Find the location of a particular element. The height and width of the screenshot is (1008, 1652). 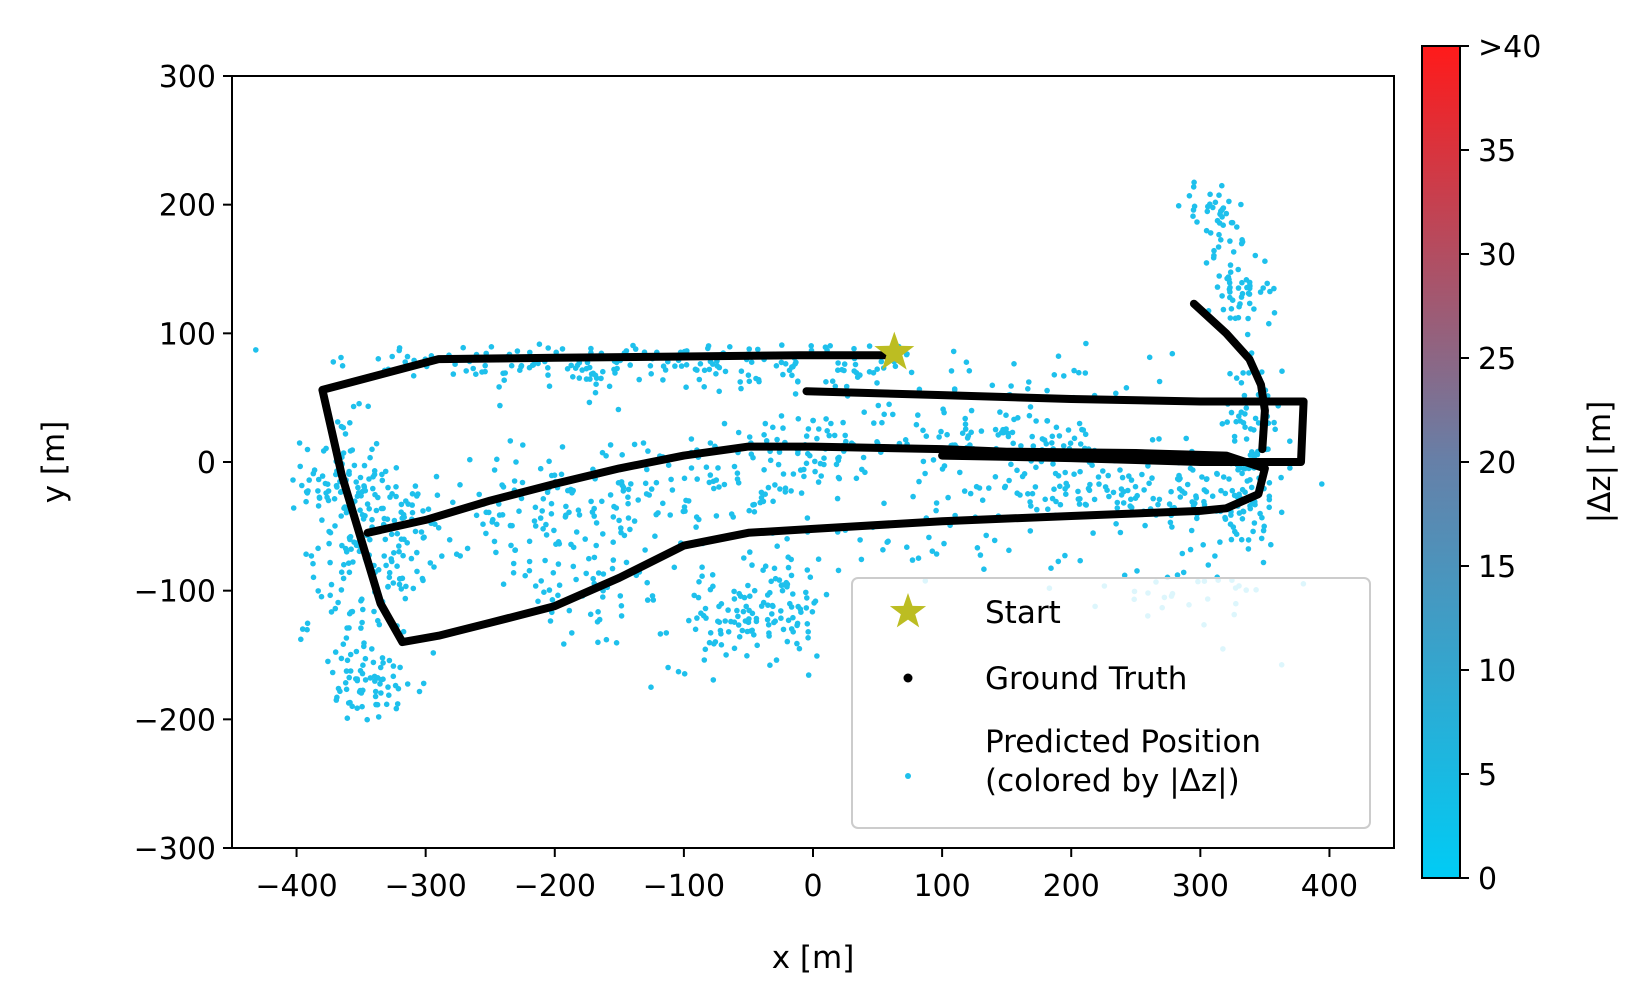

colorbar-label: |Δz| [m] is located at coordinates (1600, 462).